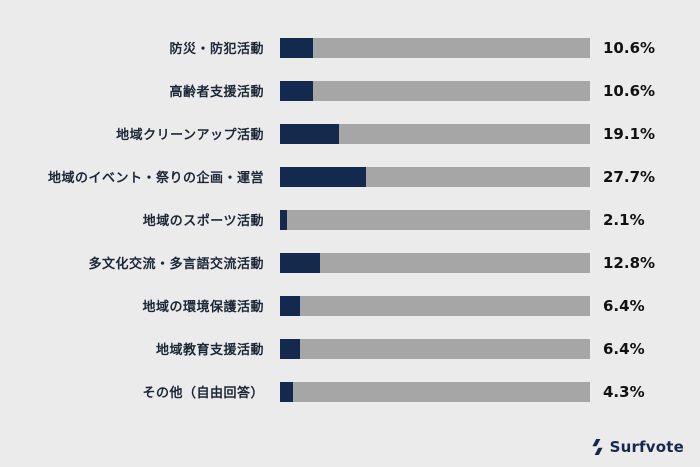 The height and width of the screenshot is (467, 700). What do you see at coordinates (597, 447) in the screenshot?
I see `surfvote-logo-icon` at bounding box center [597, 447].